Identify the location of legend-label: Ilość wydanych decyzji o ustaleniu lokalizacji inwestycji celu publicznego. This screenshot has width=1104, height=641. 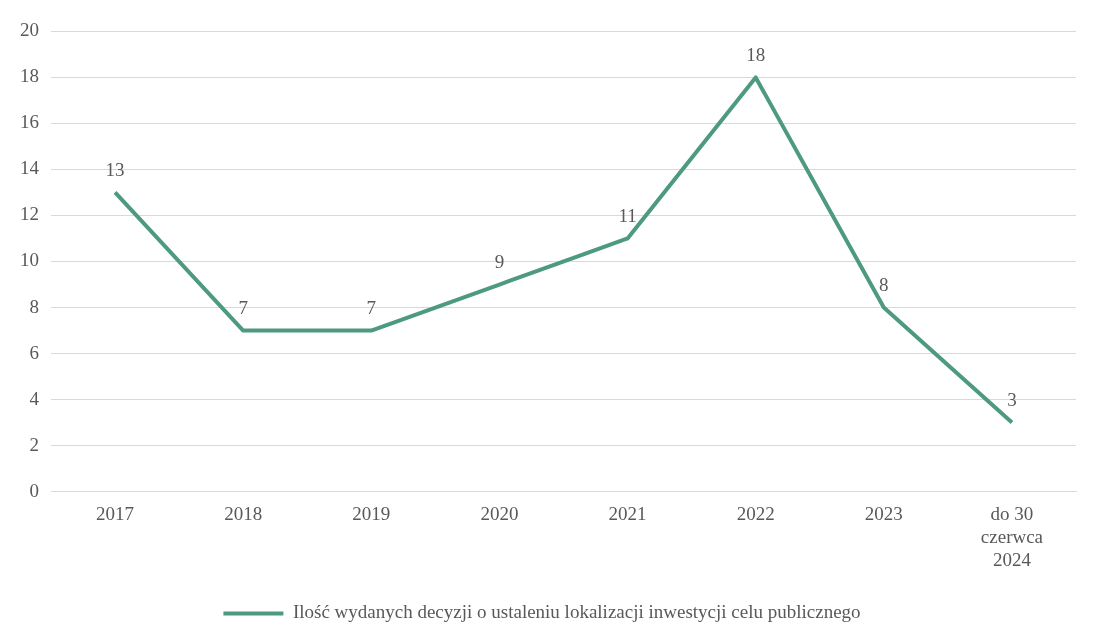
(576, 612).